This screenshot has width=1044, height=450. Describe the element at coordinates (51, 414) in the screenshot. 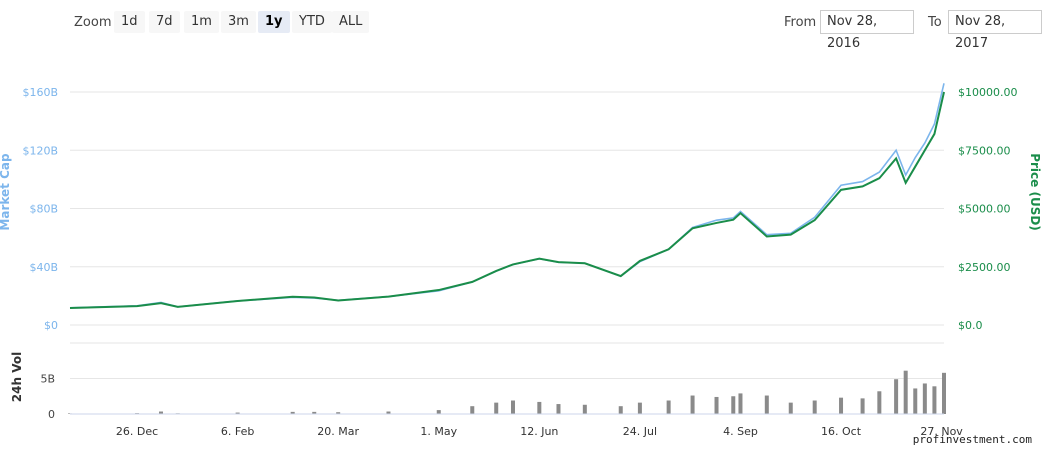

I see `volume-tick-label: 0` at that location.